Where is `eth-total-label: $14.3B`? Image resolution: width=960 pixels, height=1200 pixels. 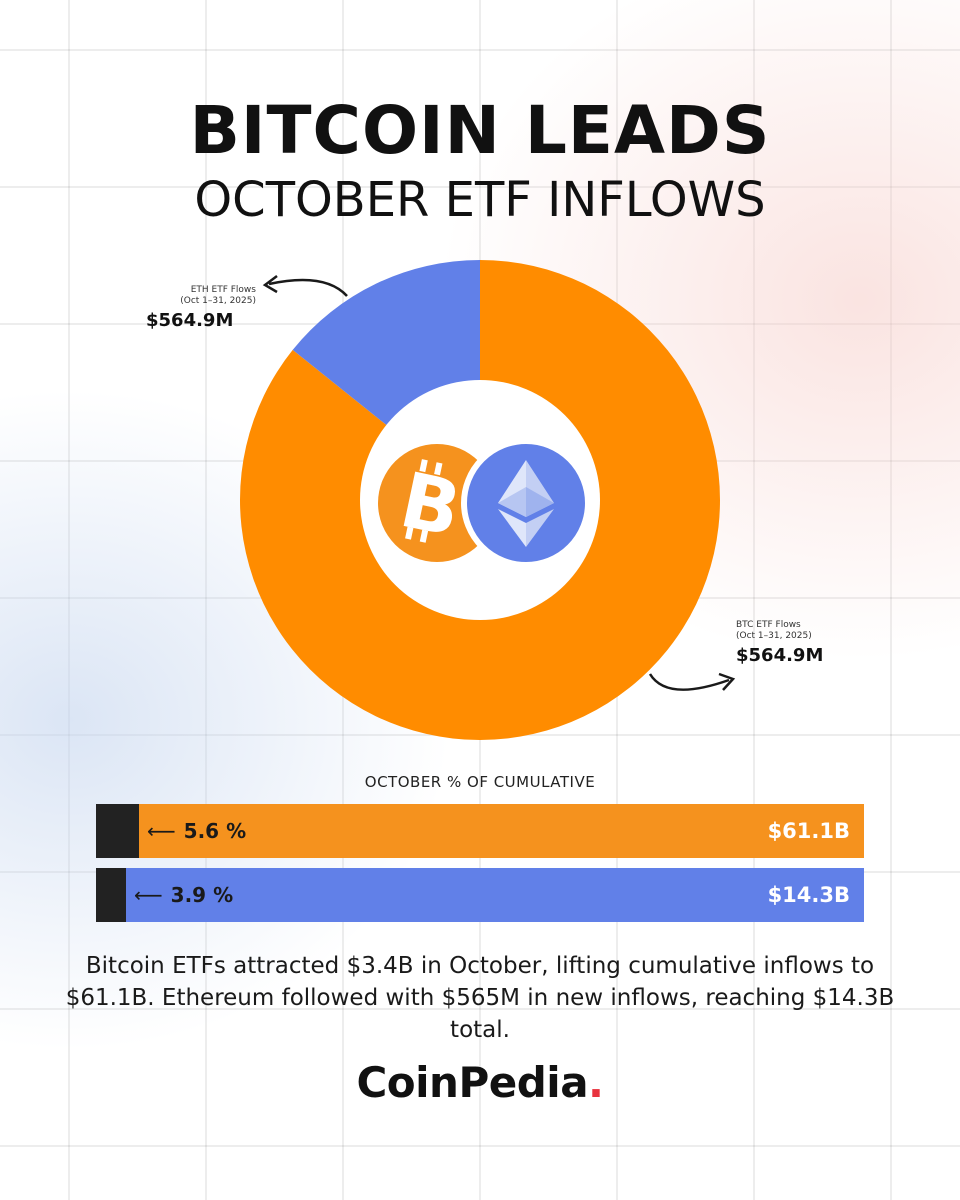 eth-total-label: $14.3B is located at coordinates (808, 895).